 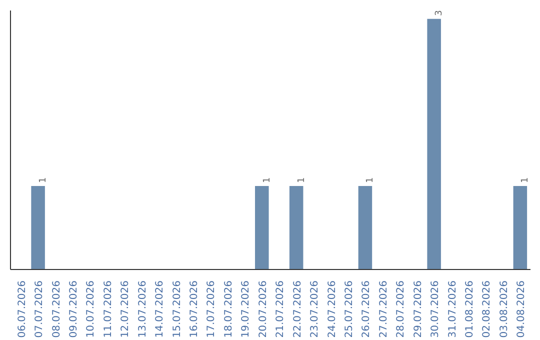 What do you see at coordinates (349, 309) in the screenshot?
I see `x-tick-label: 25.07.2026` at bounding box center [349, 309].